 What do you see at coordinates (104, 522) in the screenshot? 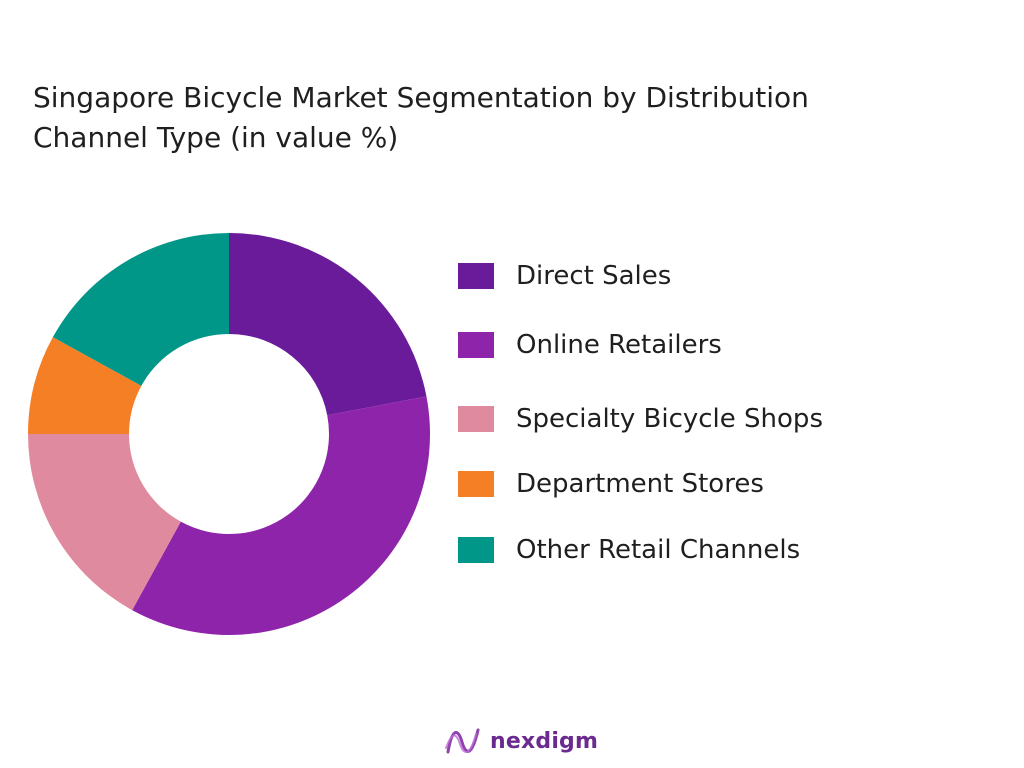
I see `donut-slice-specialty-bicycle-shops` at bounding box center [104, 522].